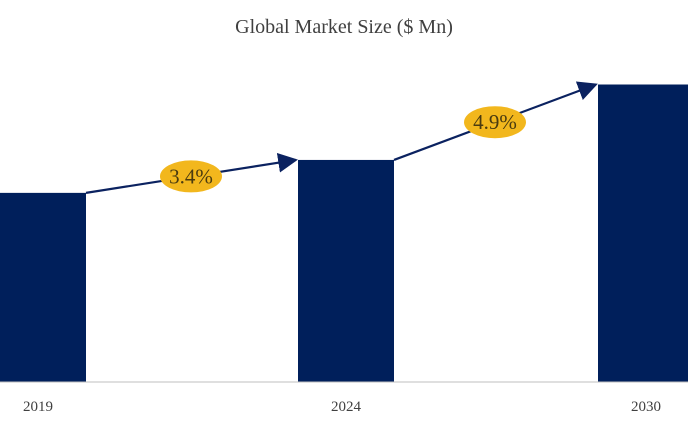 The image size is (688, 424). What do you see at coordinates (346, 407) in the screenshot?
I see `x-tick-2024: 2024` at bounding box center [346, 407].